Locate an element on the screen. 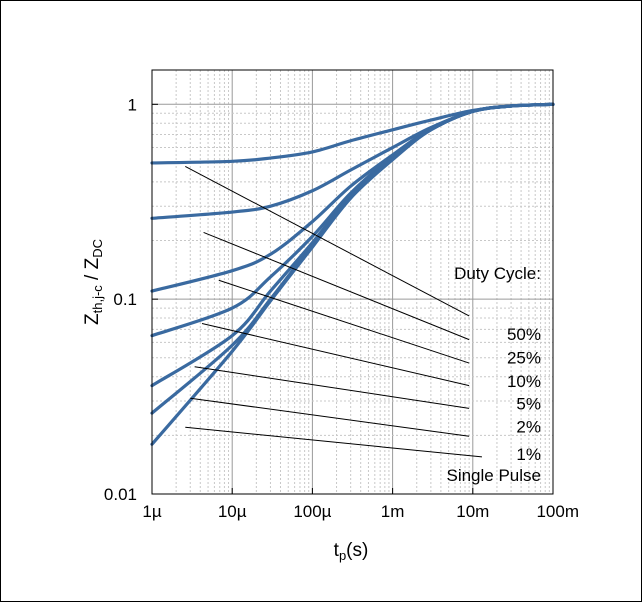  y-tick-label: 1 is located at coordinates (132, 104).